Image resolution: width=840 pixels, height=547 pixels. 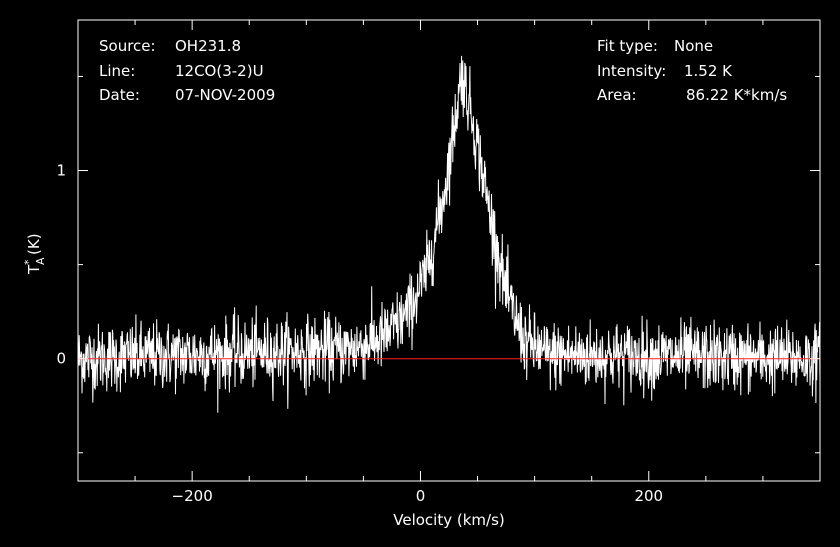 What do you see at coordinates (34, 269) in the screenshot?
I see `y-axis-label-main: T` at bounding box center [34, 269].